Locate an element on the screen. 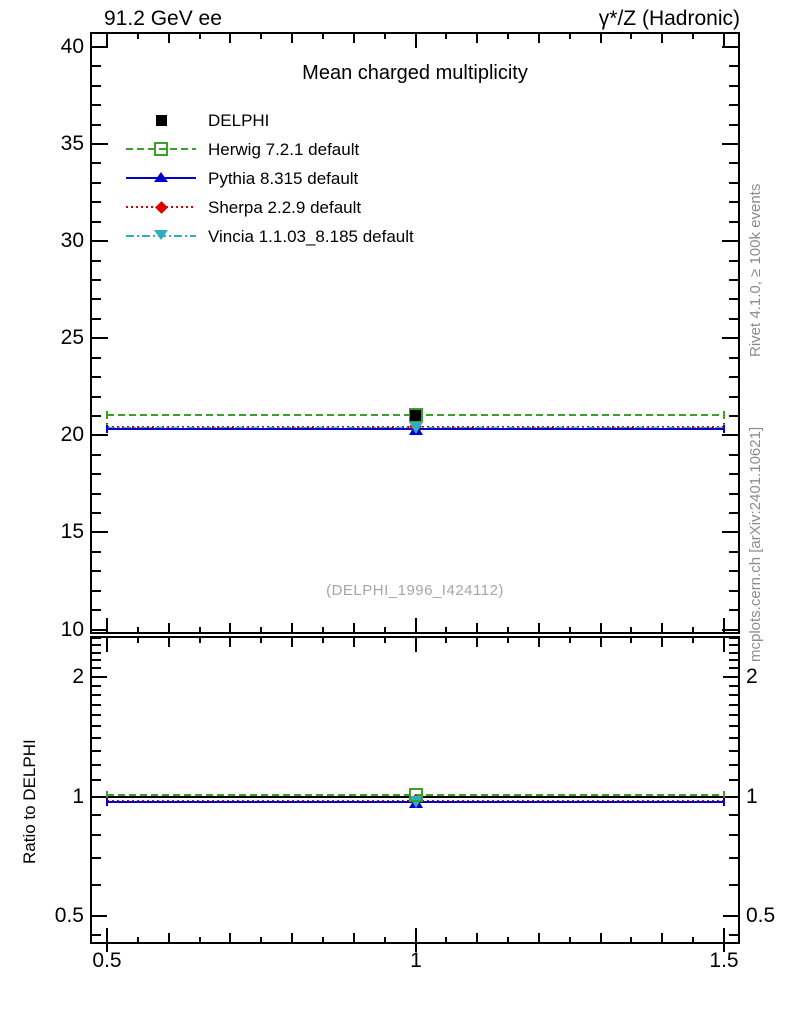  legend-label: Herwig 7.2.1 default is located at coordinates (284, 149).